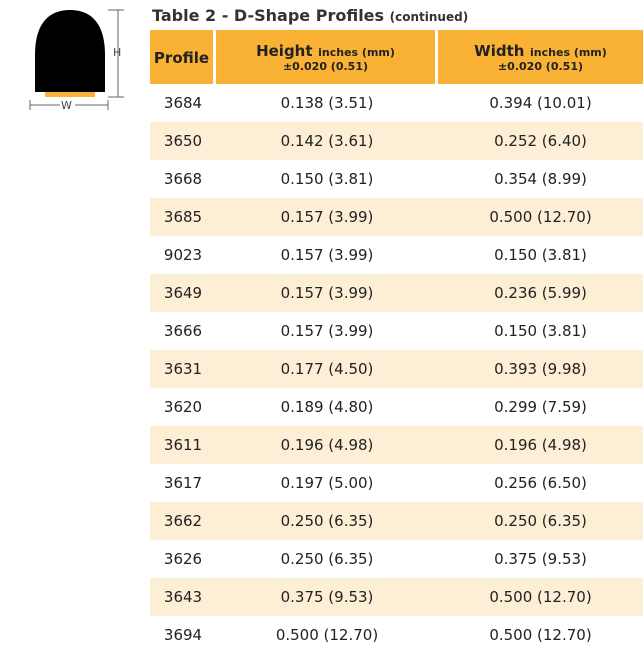 Image resolution: width=643 pixels, height=656 pixels. Describe the element at coordinates (396, 521) in the screenshot. I see `table-row: 3662 0.250 (6.35) 0.250 (6.35)` at that location.